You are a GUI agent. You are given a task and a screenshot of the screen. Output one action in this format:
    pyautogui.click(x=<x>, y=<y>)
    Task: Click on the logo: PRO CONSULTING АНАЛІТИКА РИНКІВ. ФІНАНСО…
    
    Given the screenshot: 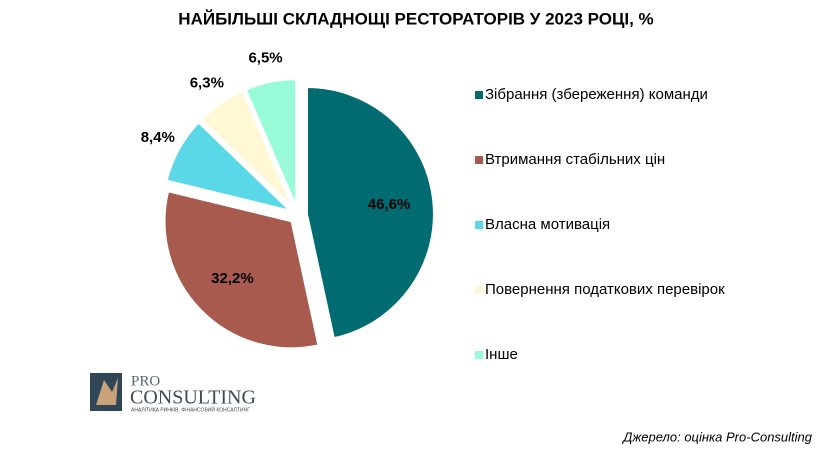 What is the action you would take?
    pyautogui.click(x=173, y=393)
    